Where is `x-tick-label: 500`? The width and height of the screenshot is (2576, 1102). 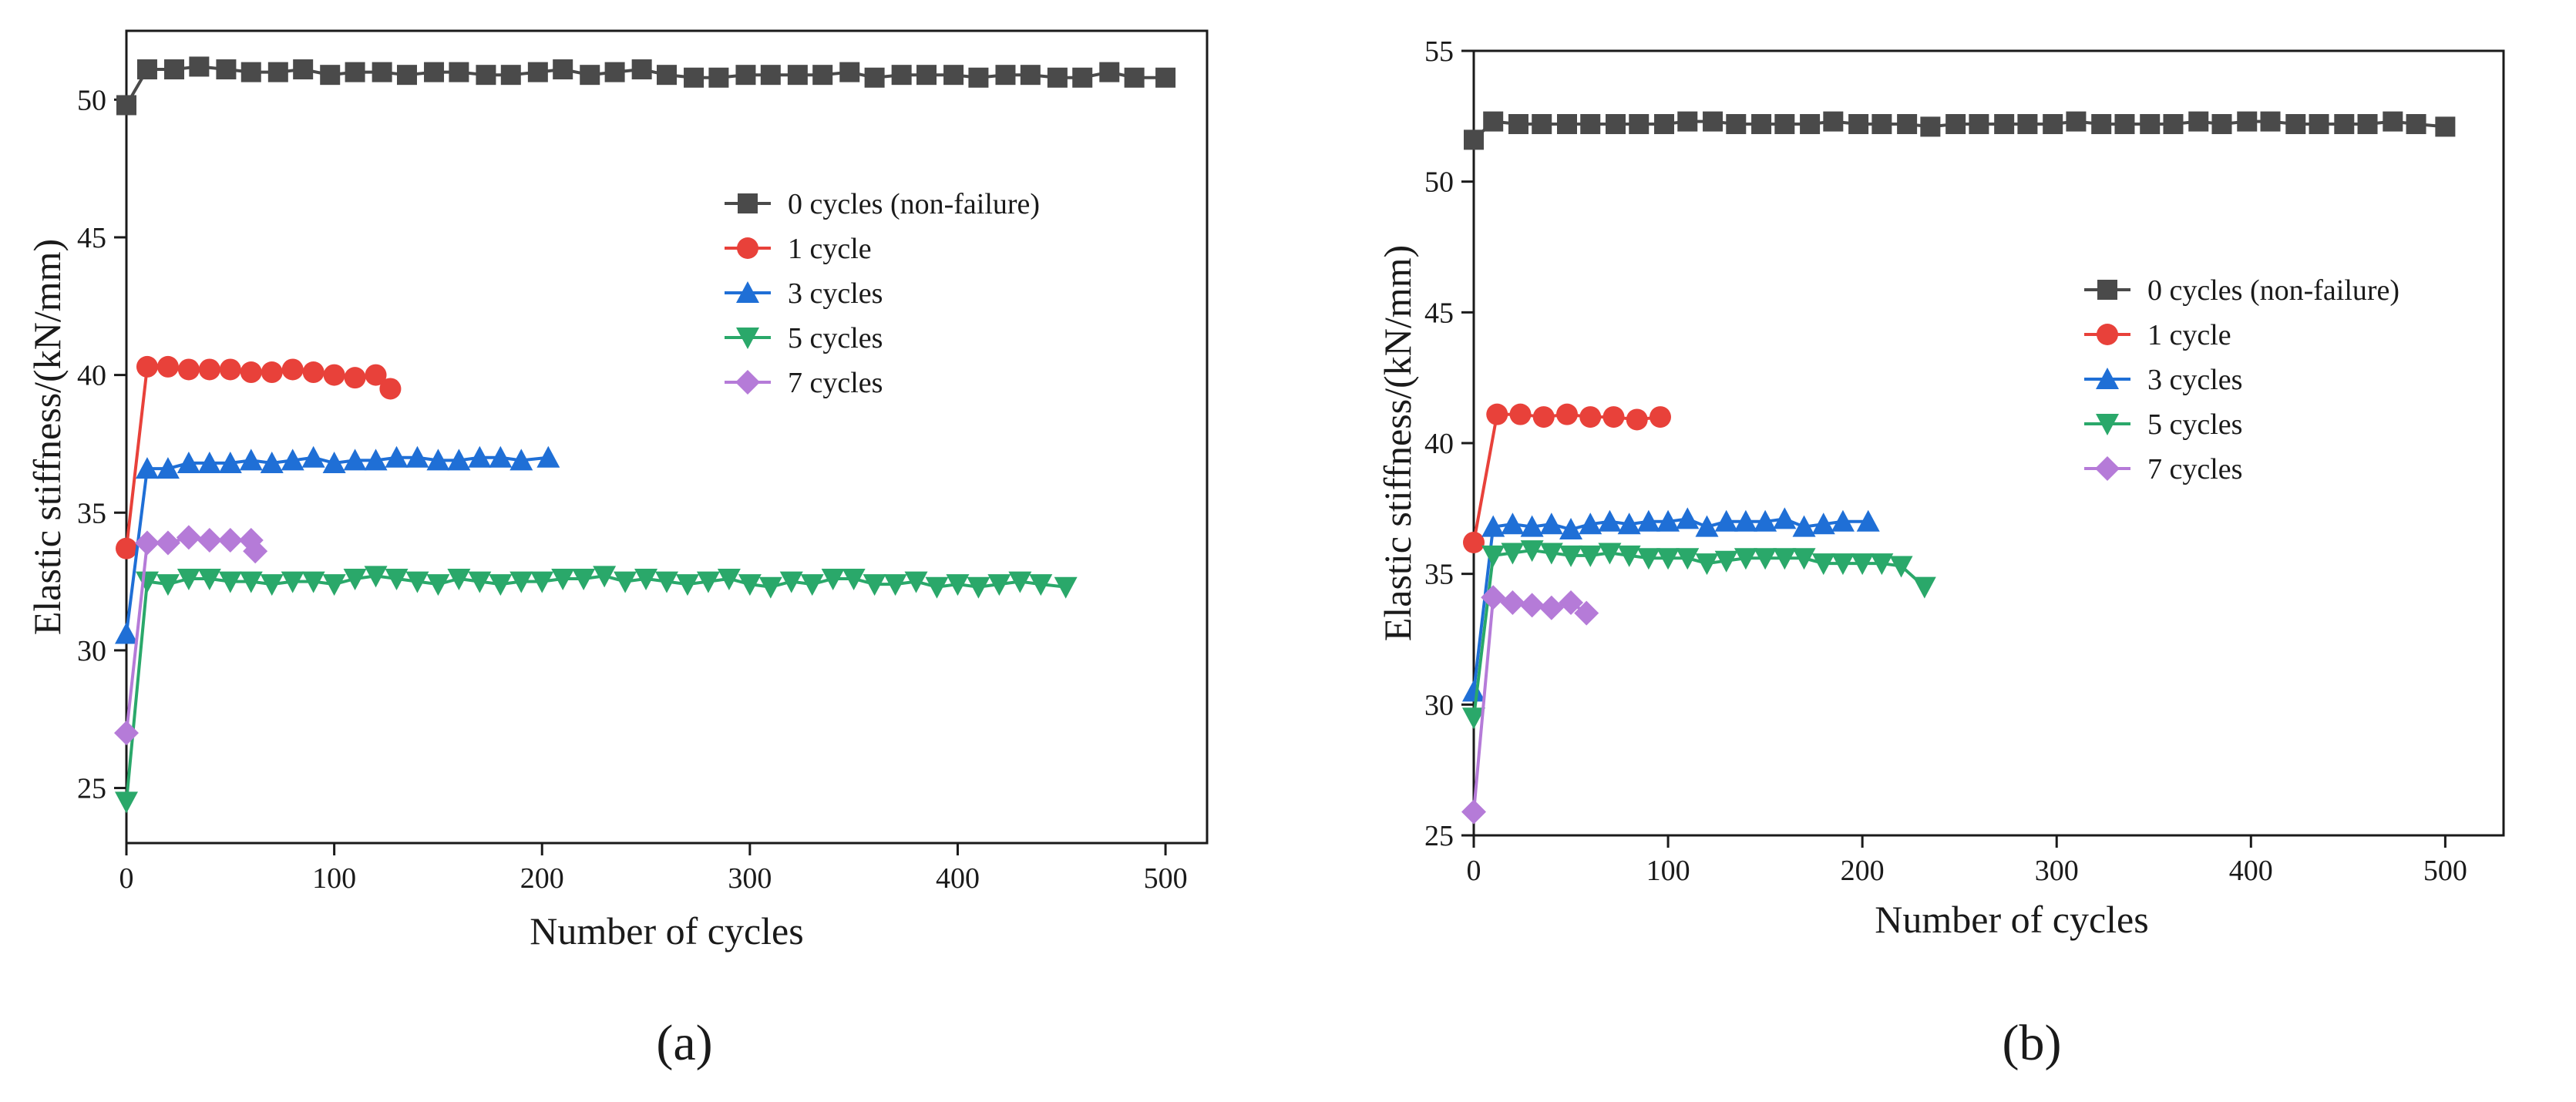 x-tick-label: 500 is located at coordinates (2445, 871).